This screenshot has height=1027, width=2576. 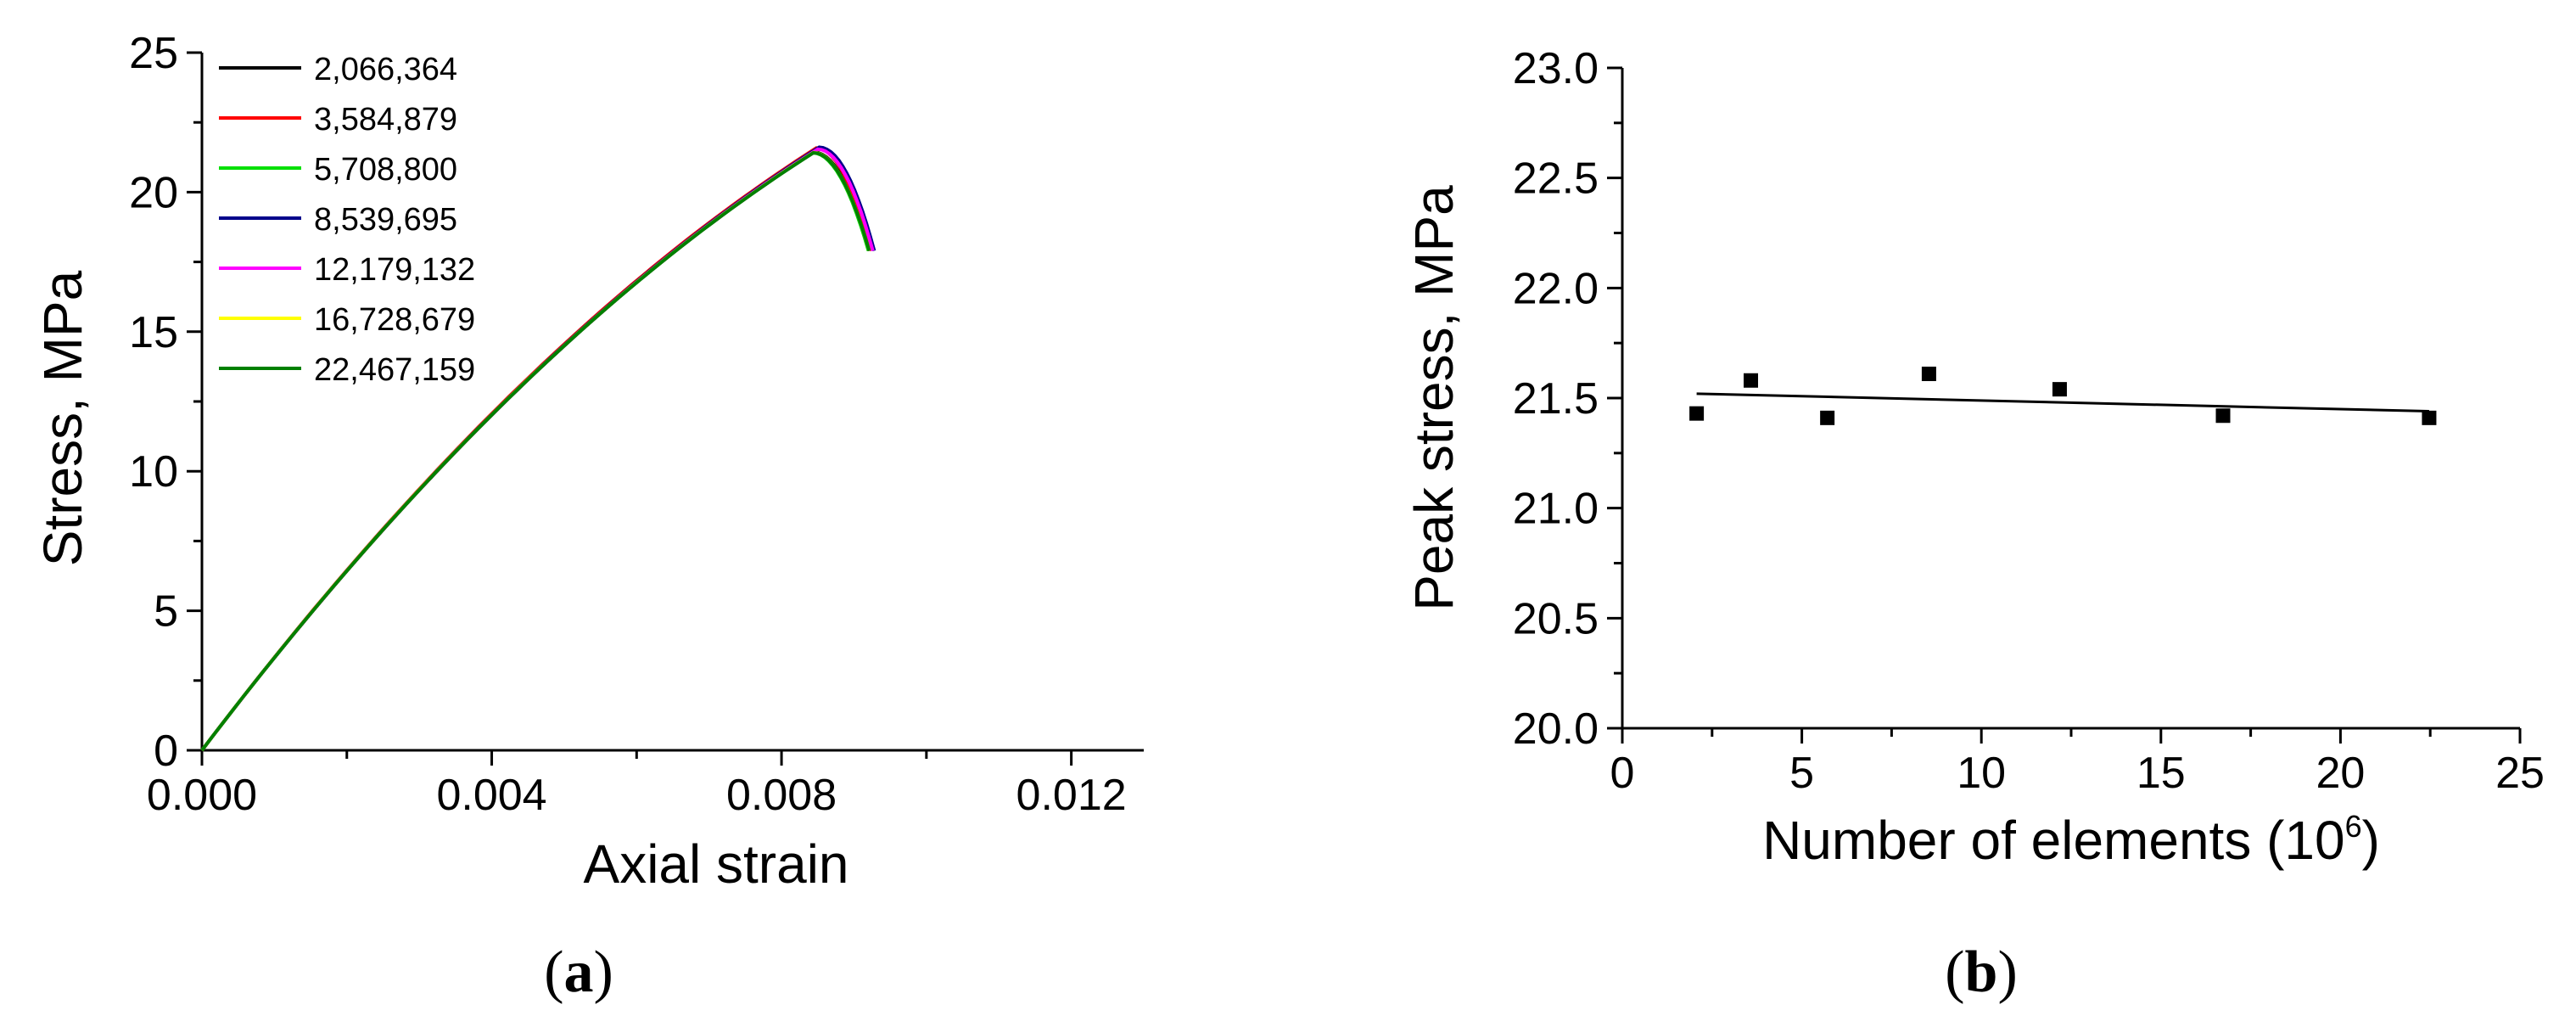 What do you see at coordinates (1981, 774) in the screenshot?
I see `panel-b-x-tick-label: 10` at bounding box center [1981, 774].